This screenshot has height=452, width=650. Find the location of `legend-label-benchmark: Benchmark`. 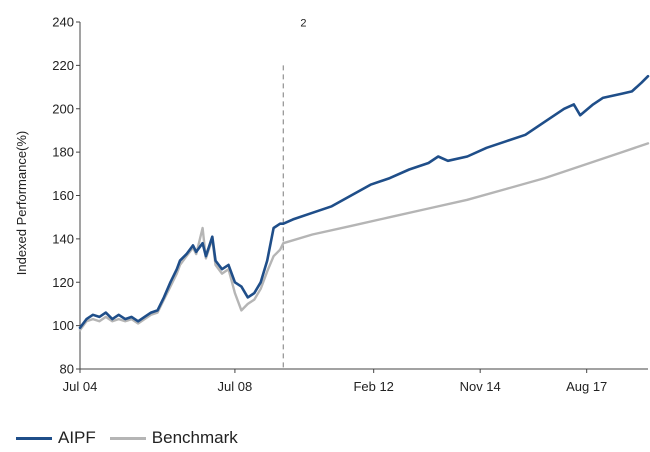

legend-label-benchmark: Benchmark is located at coordinates (194, 437).